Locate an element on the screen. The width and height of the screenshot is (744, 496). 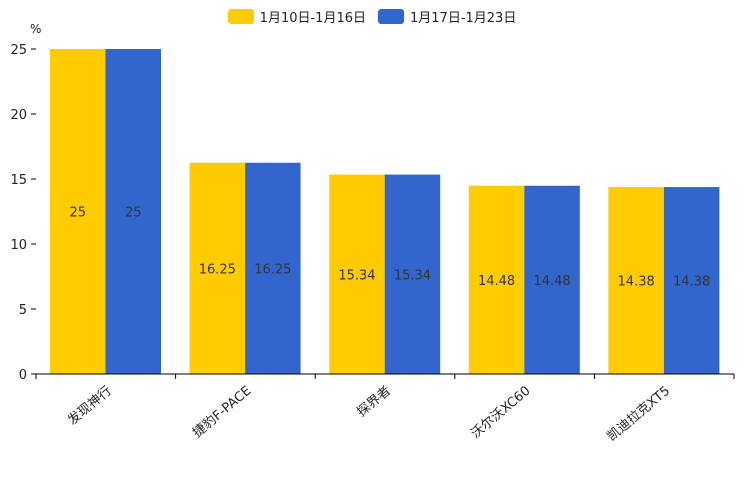
data-label-series-1: 16.25 is located at coordinates (217, 269).